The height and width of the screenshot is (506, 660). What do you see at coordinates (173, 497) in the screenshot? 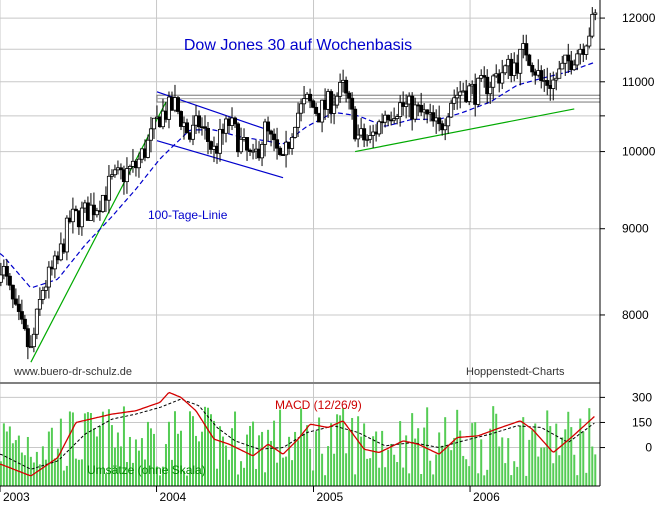
I see `x-tick-label: 2004` at bounding box center [173, 497].